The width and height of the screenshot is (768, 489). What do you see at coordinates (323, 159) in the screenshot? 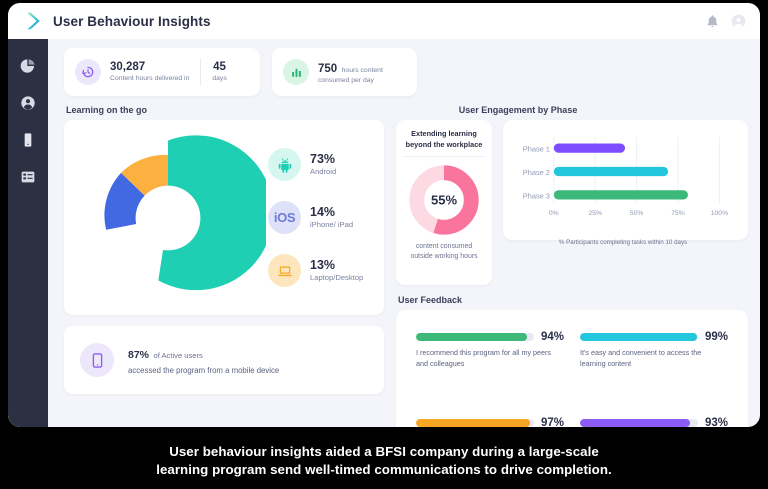
I see `legend-pct: 73%` at bounding box center [323, 159].